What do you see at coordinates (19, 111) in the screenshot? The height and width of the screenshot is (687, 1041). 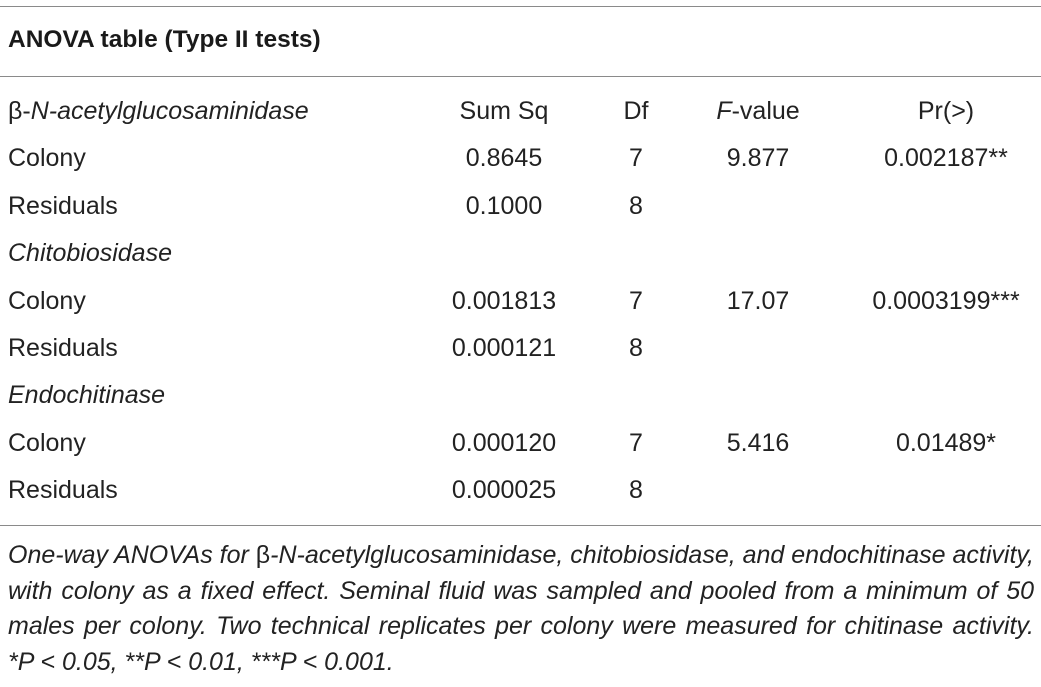 I see `header-enzyme-prefix: β-` at bounding box center [19, 111].